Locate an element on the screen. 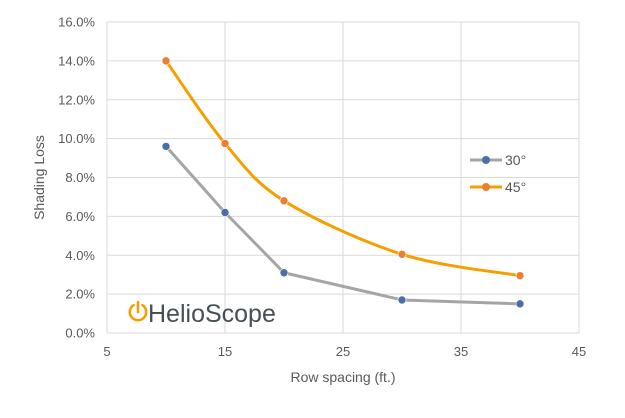 This screenshot has height=418, width=625. legend-label: 45° is located at coordinates (515, 187).